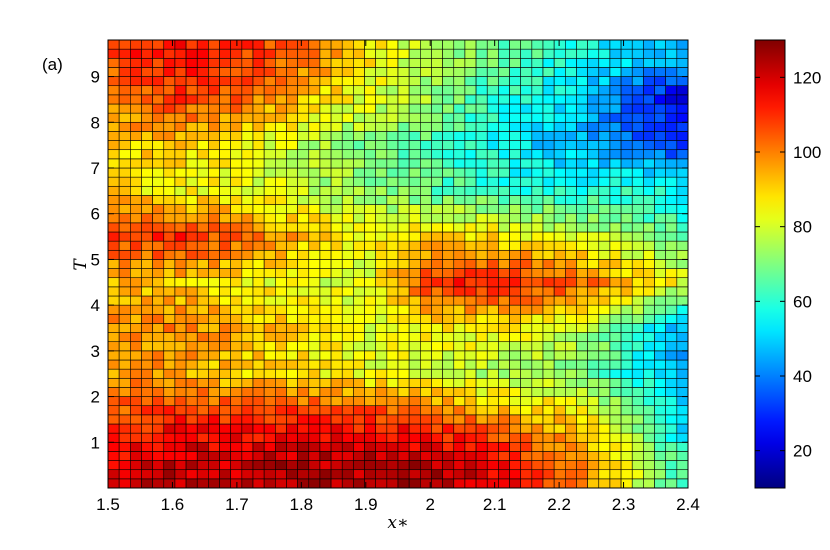 This screenshot has height=550, width=830. I want to click on colorbar-tick-label: 40, so click(802, 376).